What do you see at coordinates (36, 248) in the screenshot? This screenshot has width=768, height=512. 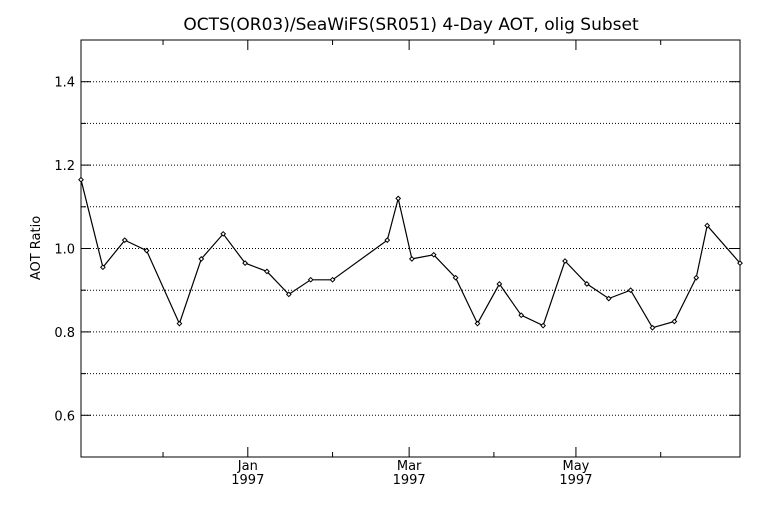 I see `y-axis-label: AOT Ratio` at bounding box center [36, 248].